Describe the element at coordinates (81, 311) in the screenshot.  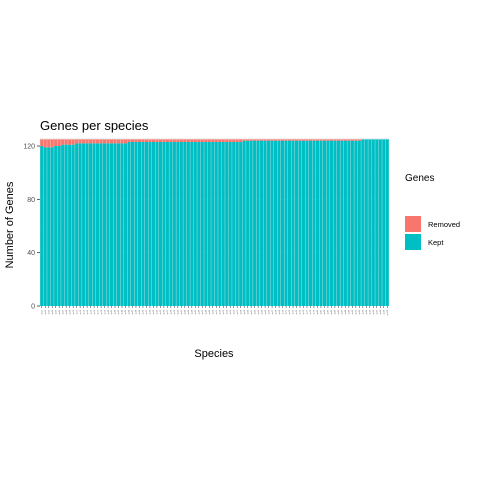
I see `x-tick-label: sp12` at that location.